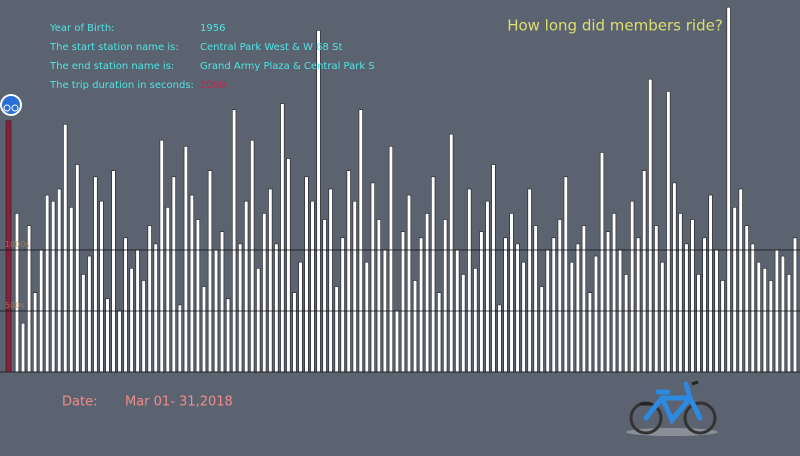 Image resolution: width=800 pixels, height=456 pixels. What do you see at coordinates (121, 85) in the screenshot?
I see `duration-label: The trip duration in seconds:` at bounding box center [121, 85].